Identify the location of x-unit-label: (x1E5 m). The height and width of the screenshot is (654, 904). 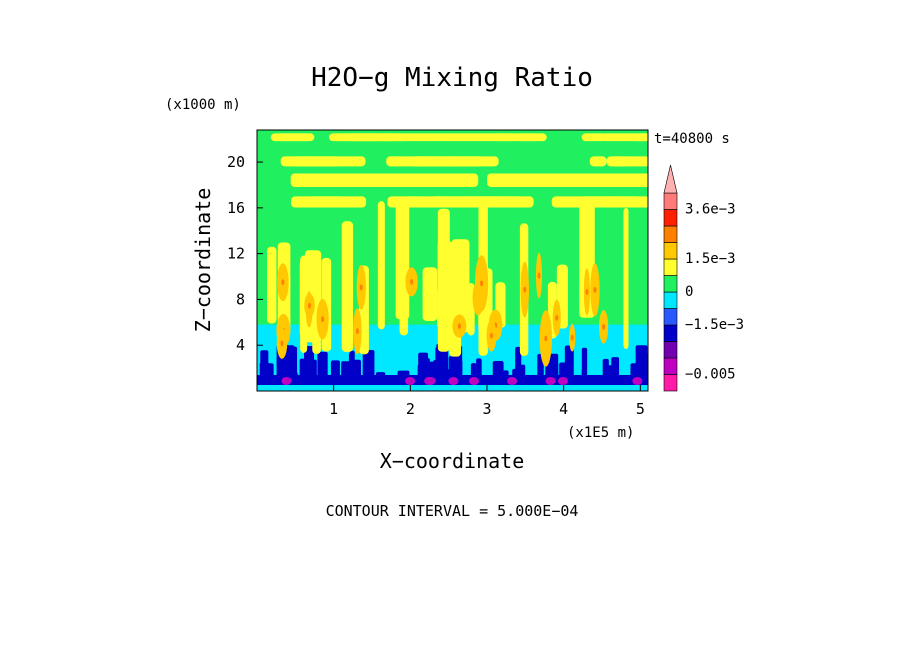
(600, 433).